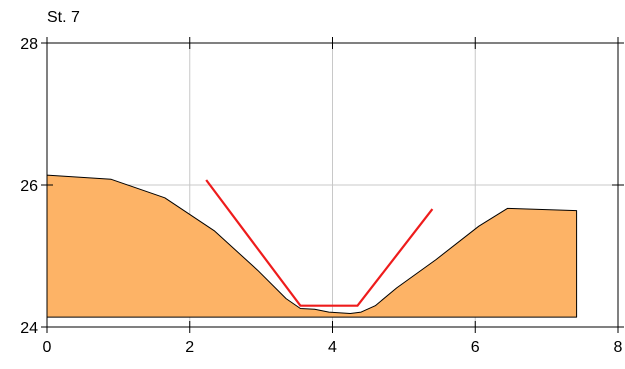 The width and height of the screenshot is (625, 369). What do you see at coordinates (63, 17) in the screenshot?
I see `chart-title: St. 7` at bounding box center [63, 17].